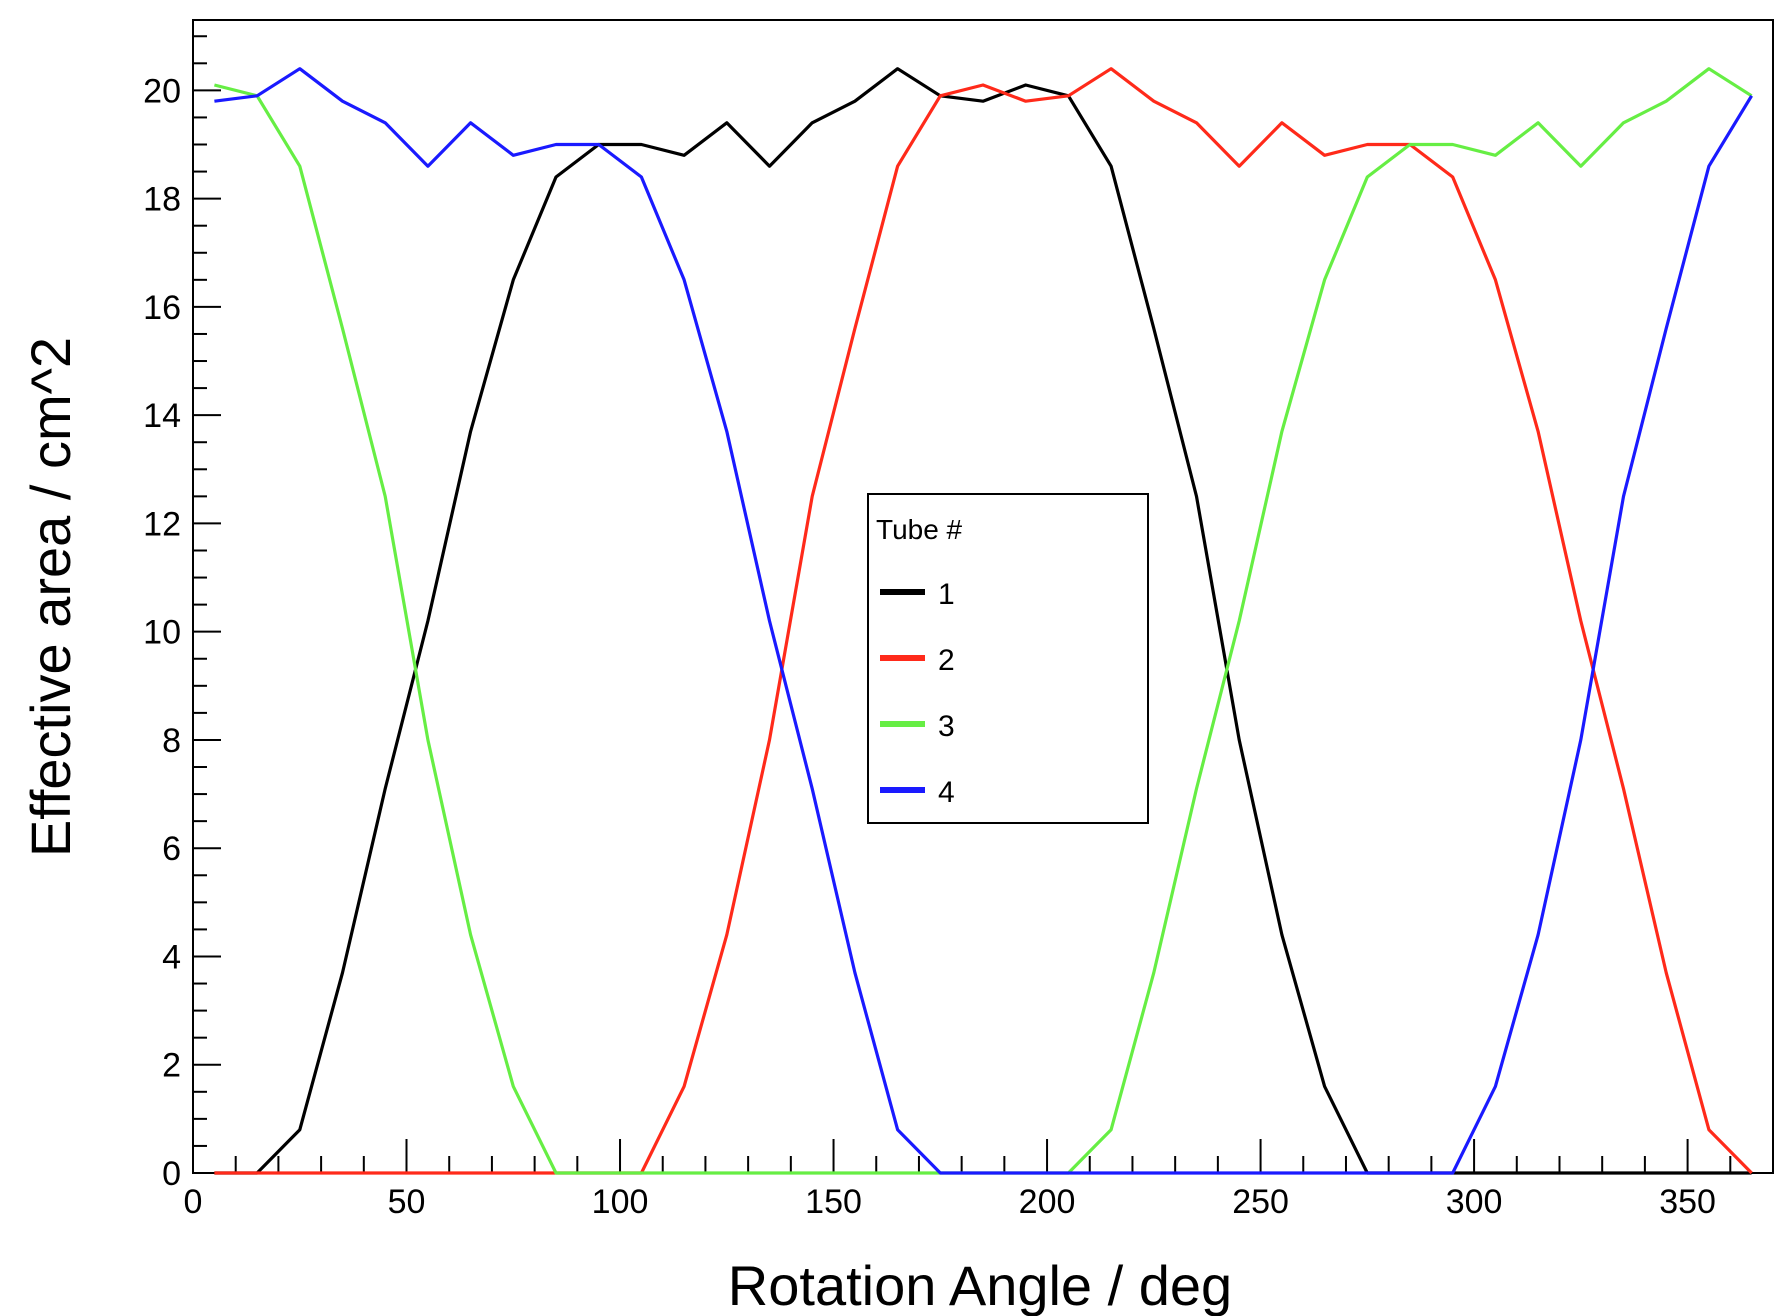 This screenshot has height=1316, width=1788. I want to click on y-tick-label: 2, so click(171, 1066).